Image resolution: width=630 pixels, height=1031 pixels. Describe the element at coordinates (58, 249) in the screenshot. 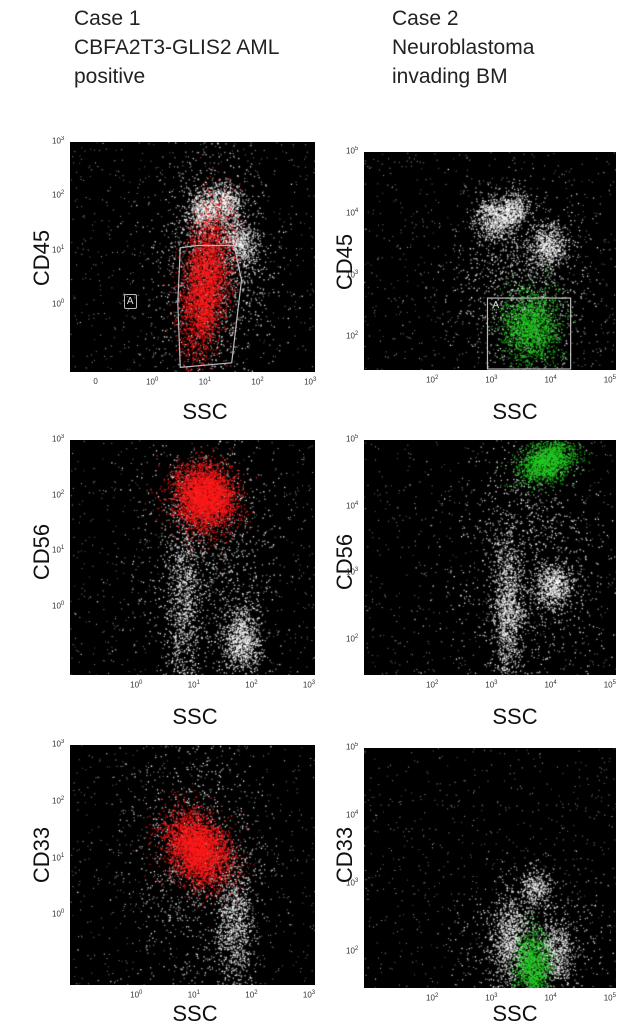

I see `case1-cd45-ytick: 10¹` at that location.